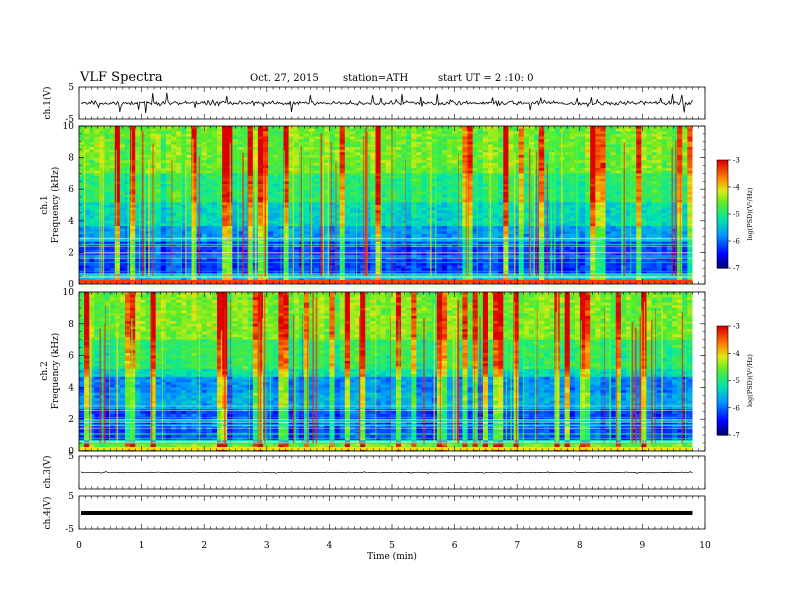 This screenshot has height=612, width=792. Describe the element at coordinates (71, 253) in the screenshot. I see `ch1-spec-ytick-2: 2` at that location.